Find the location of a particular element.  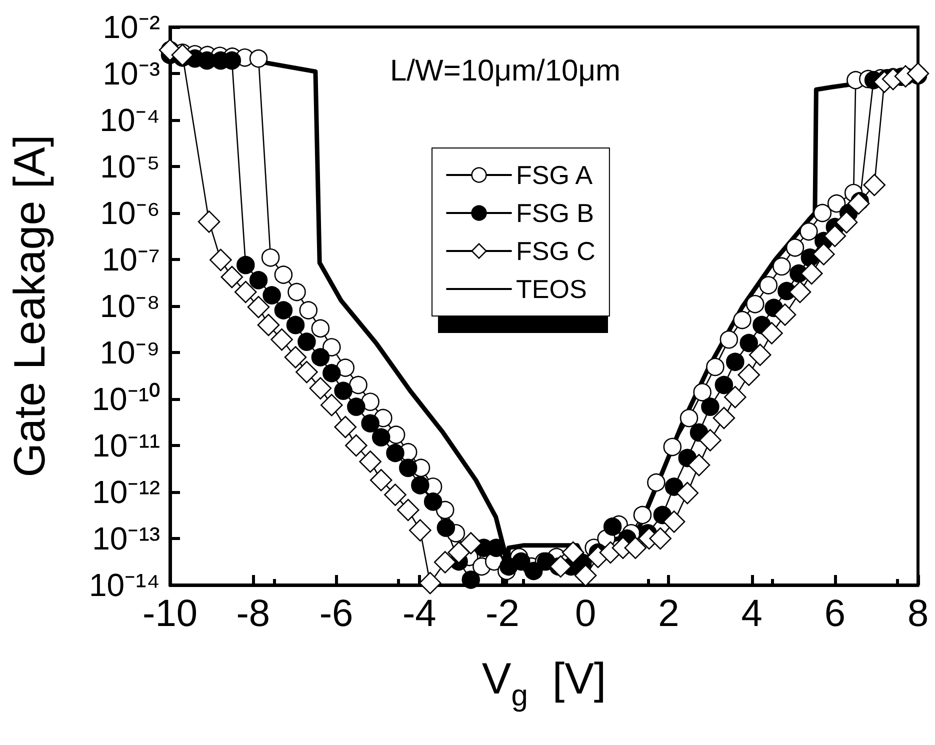

y-tick-label: 10⁻¹³ is located at coordinates (126, 538).